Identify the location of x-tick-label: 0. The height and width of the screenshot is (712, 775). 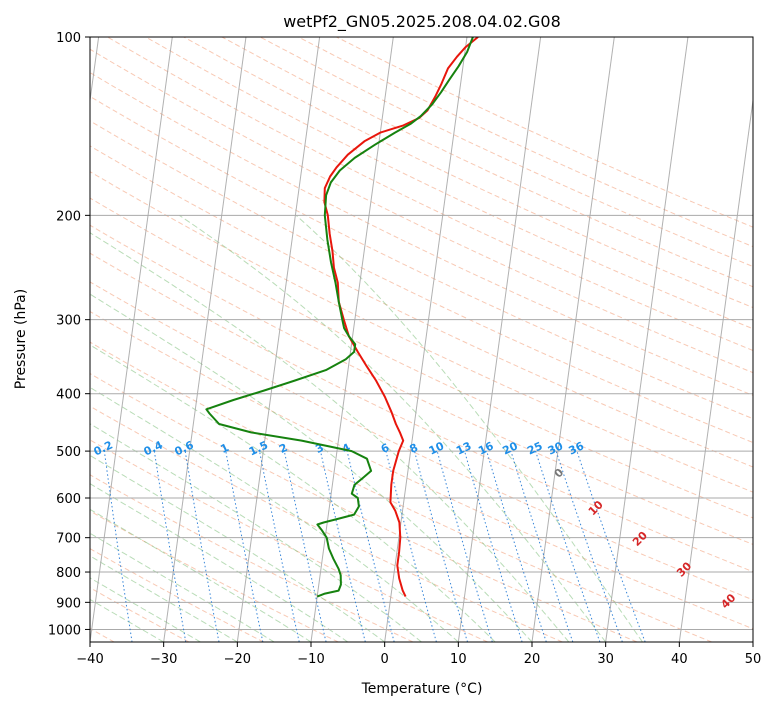
(385, 659).